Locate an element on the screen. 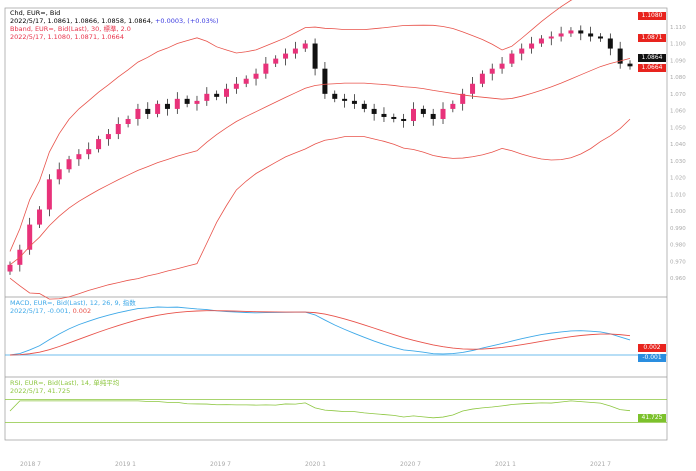  y-tick-label: 1.060 is located at coordinates (678, 112).